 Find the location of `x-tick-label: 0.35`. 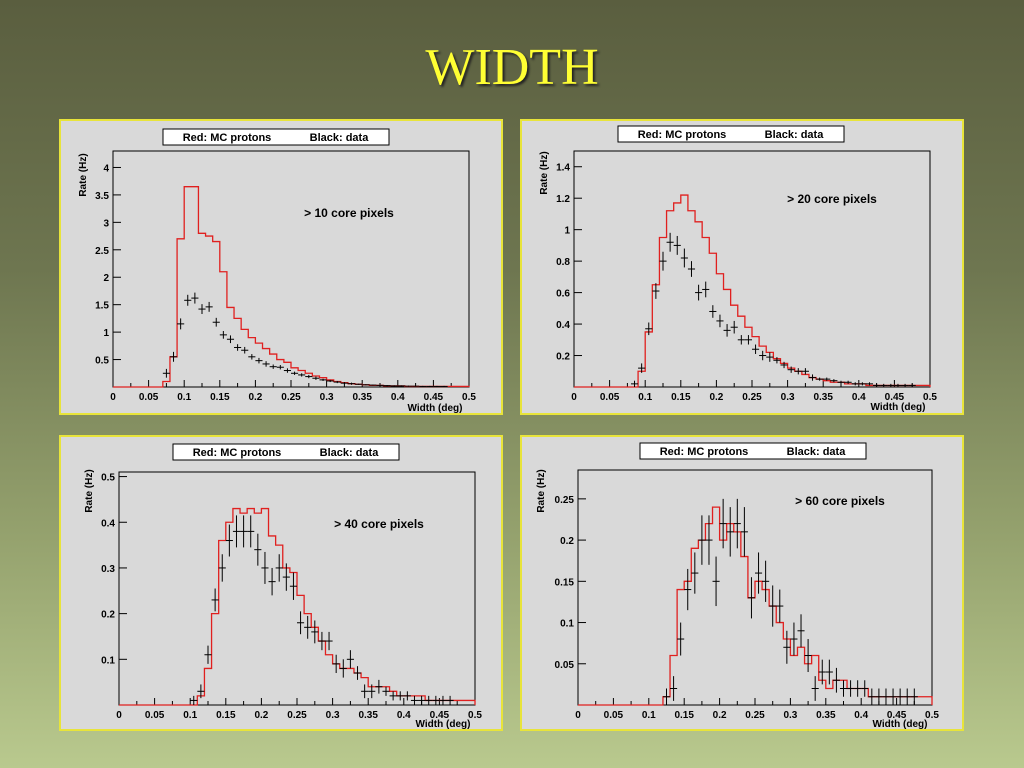

x-tick-label: 0.35 is located at coordinates (823, 397).